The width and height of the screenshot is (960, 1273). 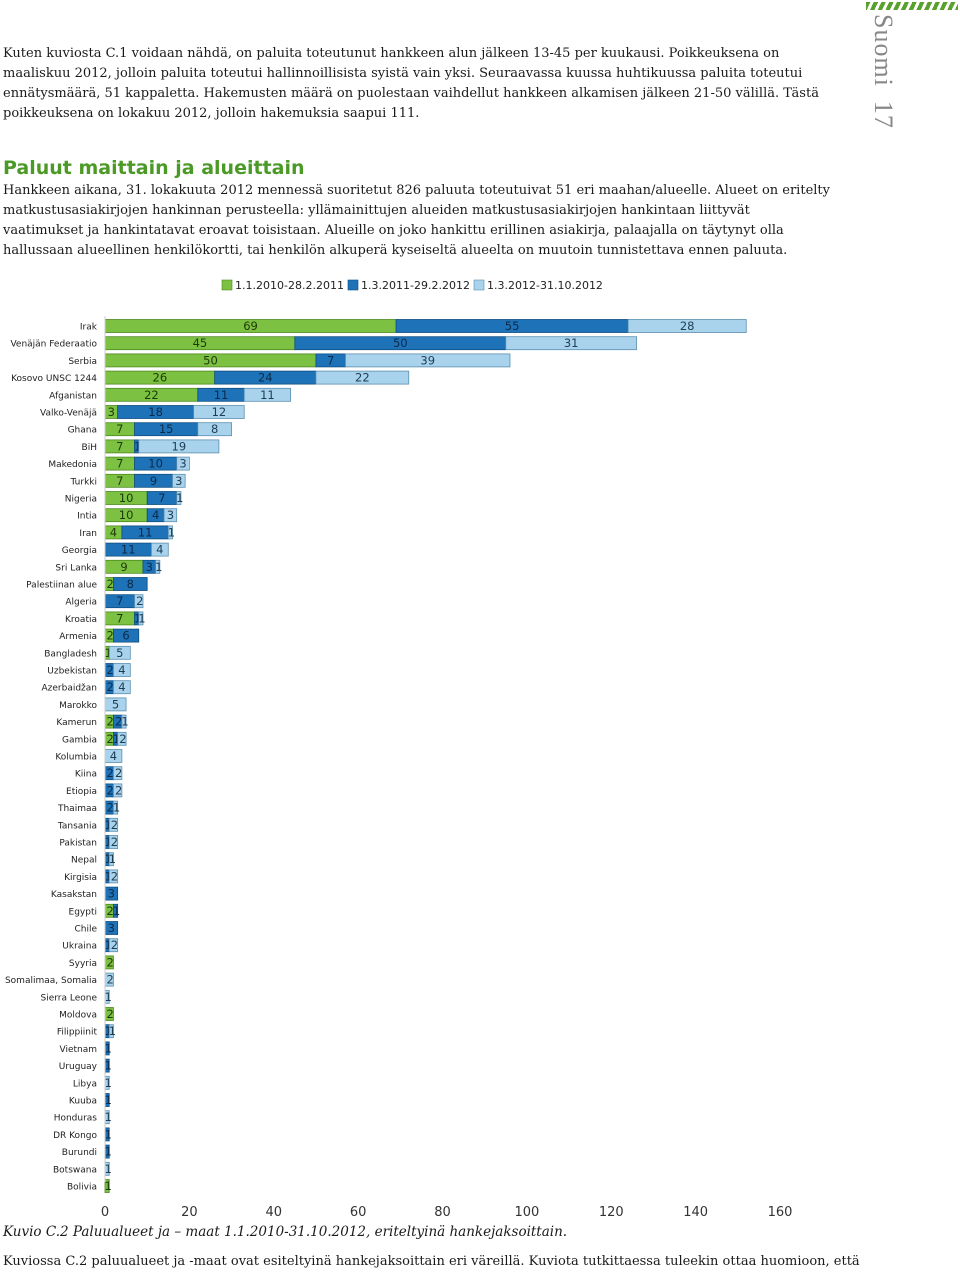 What do you see at coordinates (427, 360) in the screenshot?
I see `value-label-serbia-series-3: 39` at bounding box center [427, 360].